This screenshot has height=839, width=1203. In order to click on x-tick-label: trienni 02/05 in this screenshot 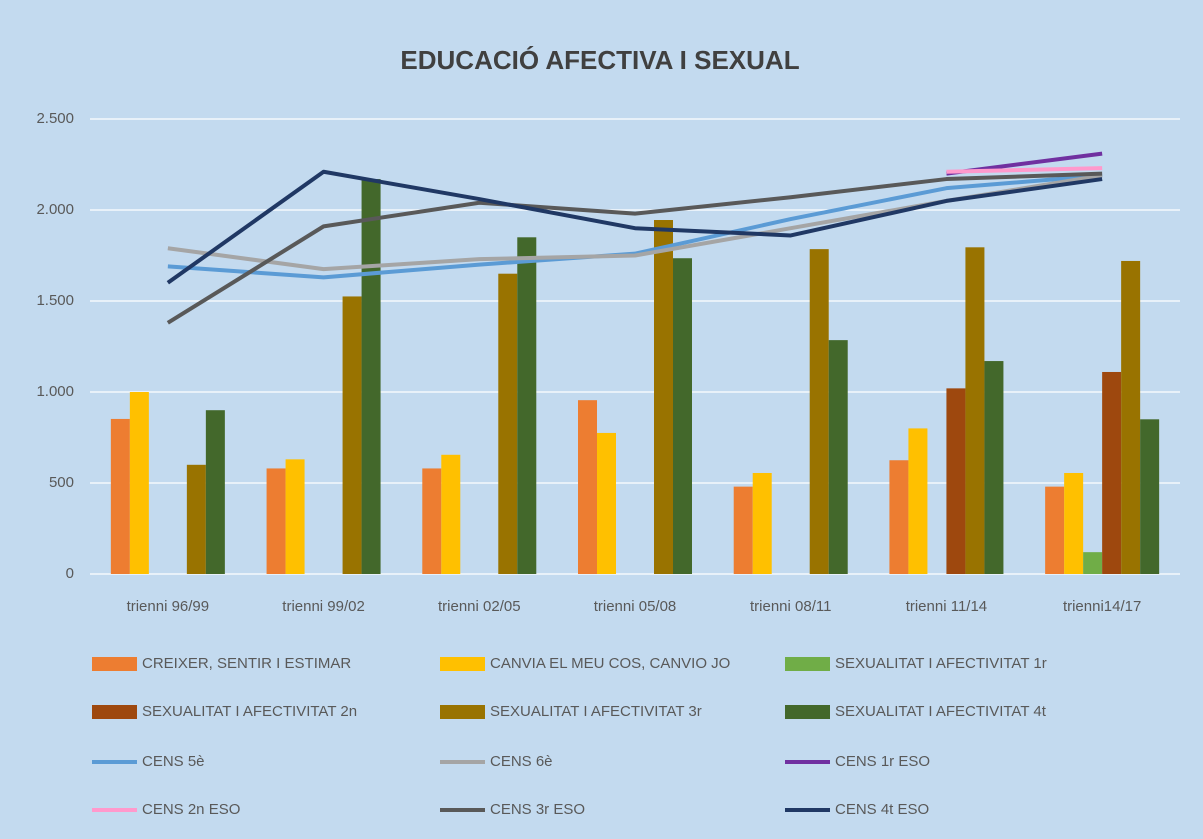, I will do `click(479, 606)`.